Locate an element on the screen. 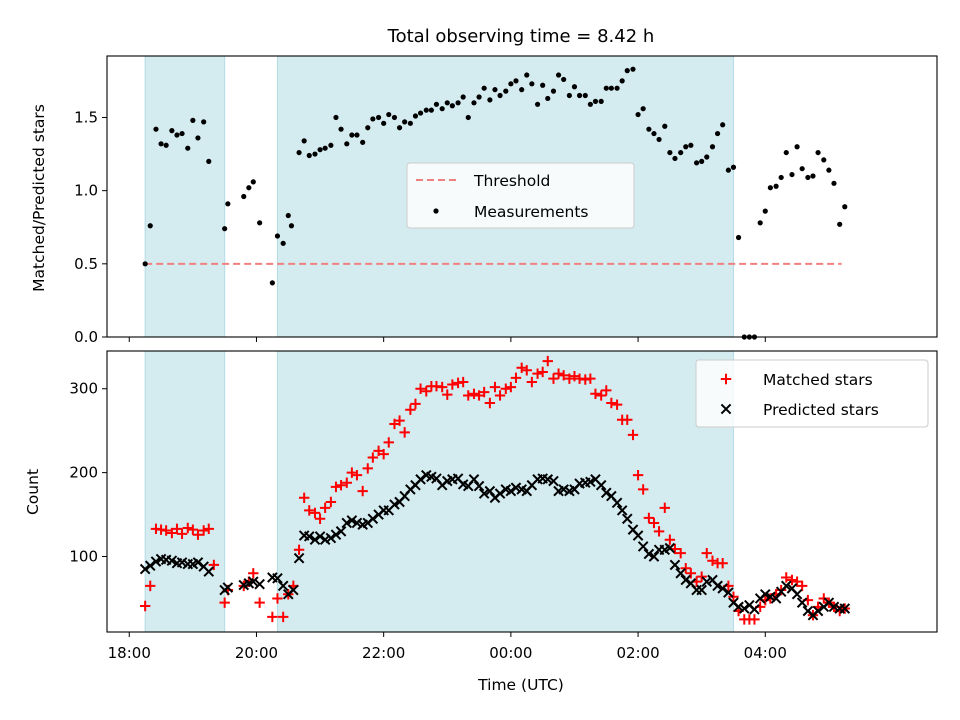 This screenshot has height=720, width=960. y-tick-label: 0.0 is located at coordinates (86, 337).